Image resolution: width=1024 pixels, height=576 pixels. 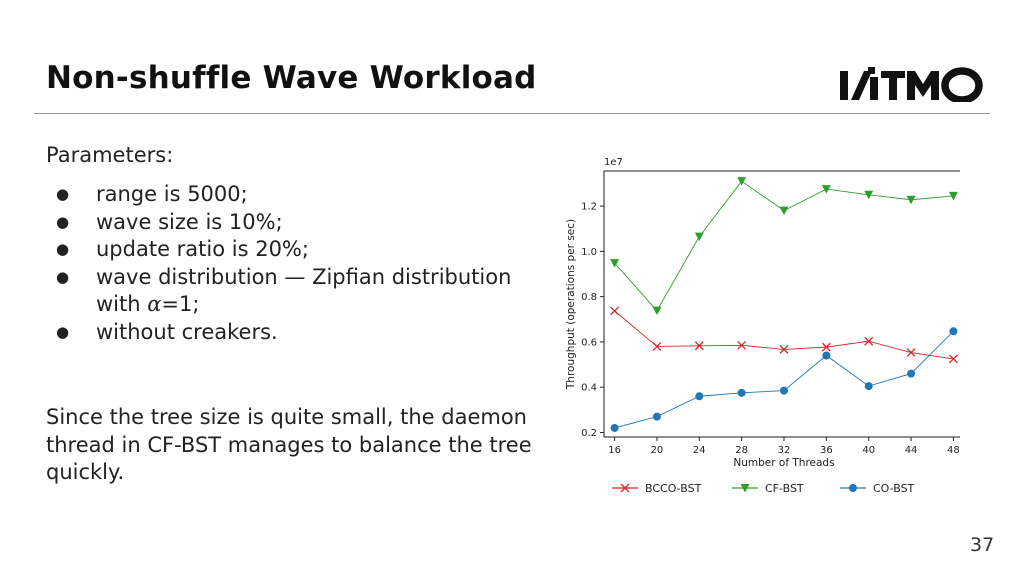 I want to click on title-divider, so click(x=512, y=113).